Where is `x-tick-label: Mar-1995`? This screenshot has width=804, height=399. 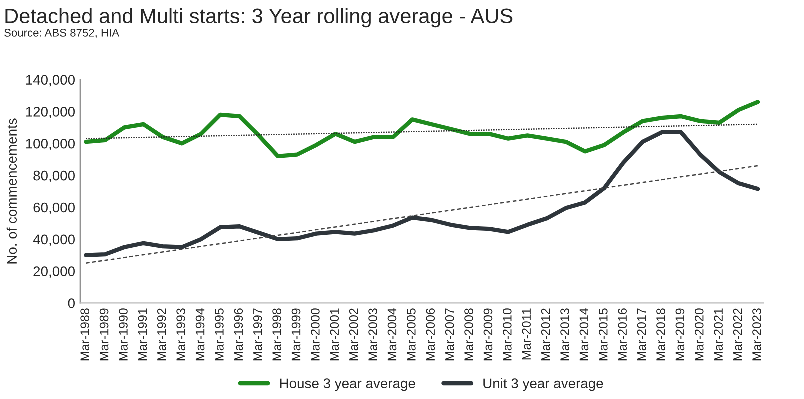 x-tick-label: Mar-1995 is located at coordinates (219, 334).